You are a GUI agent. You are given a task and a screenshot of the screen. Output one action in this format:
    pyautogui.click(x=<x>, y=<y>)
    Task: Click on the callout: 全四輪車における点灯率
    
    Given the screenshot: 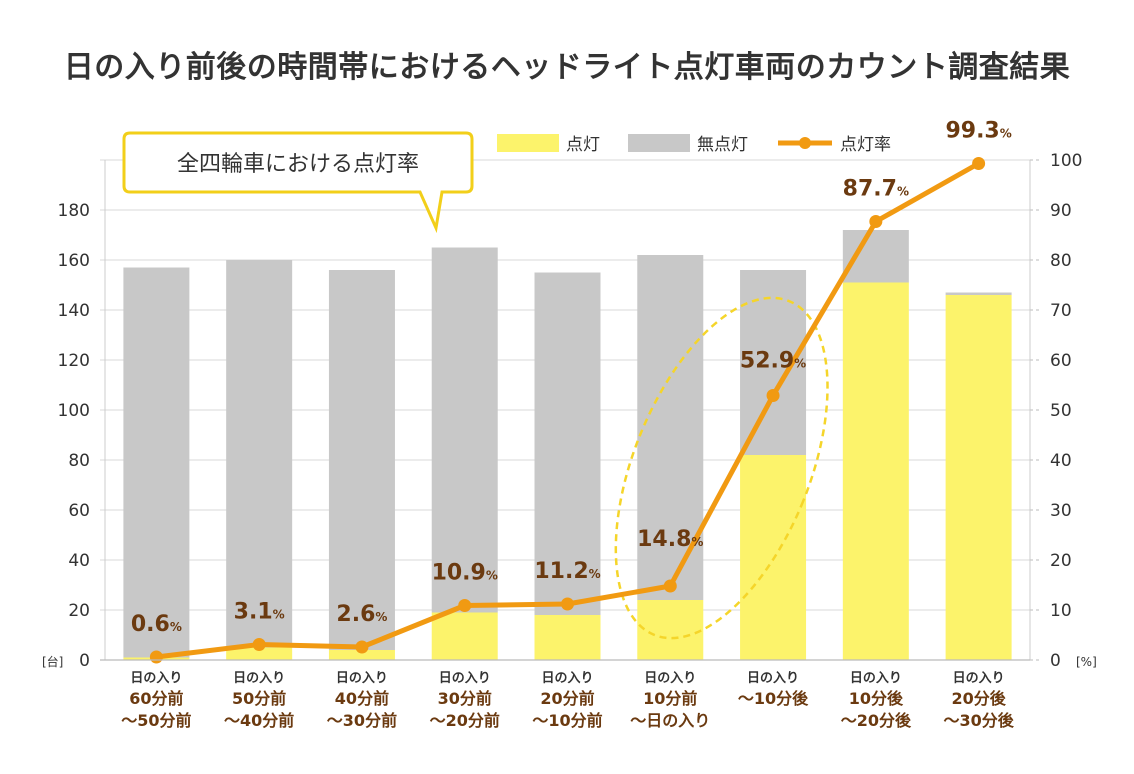 What is the action you would take?
    pyautogui.click(x=298, y=182)
    